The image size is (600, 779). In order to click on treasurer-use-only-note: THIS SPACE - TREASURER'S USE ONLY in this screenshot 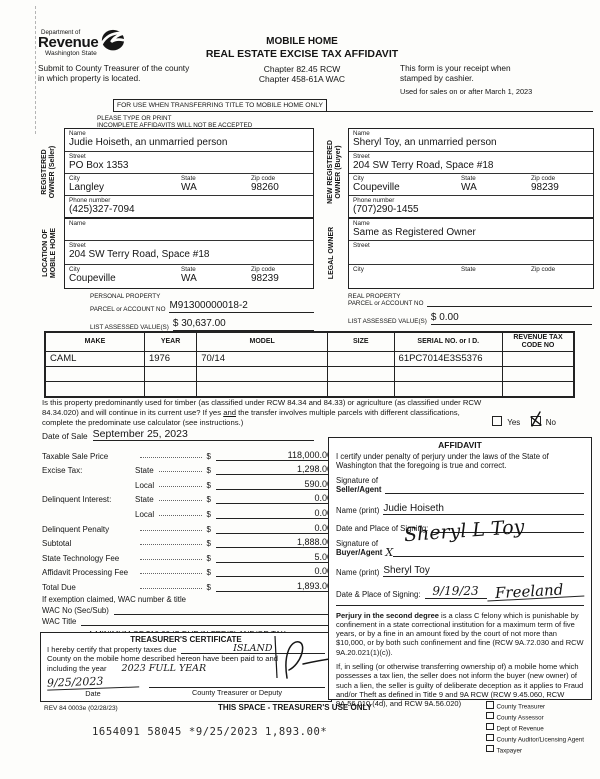, I will do `click(295, 707)`.